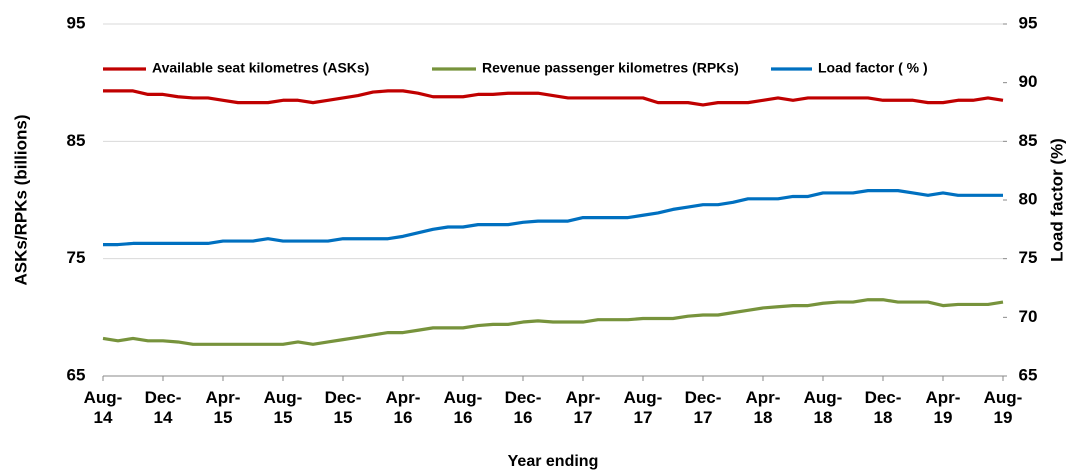  Describe the element at coordinates (703, 407) in the screenshot. I see `x-tick-label: Dec-17` at that location.